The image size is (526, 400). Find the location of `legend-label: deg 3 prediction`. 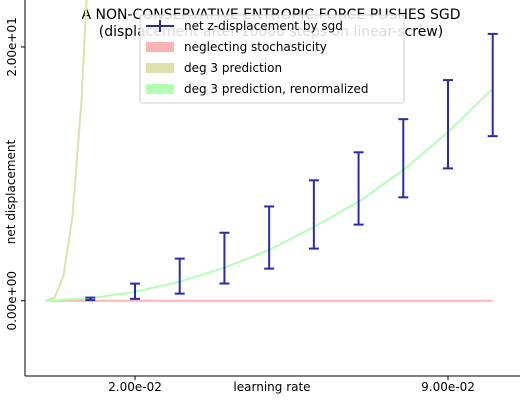

legend-label: deg 3 prediction is located at coordinates (233, 68).